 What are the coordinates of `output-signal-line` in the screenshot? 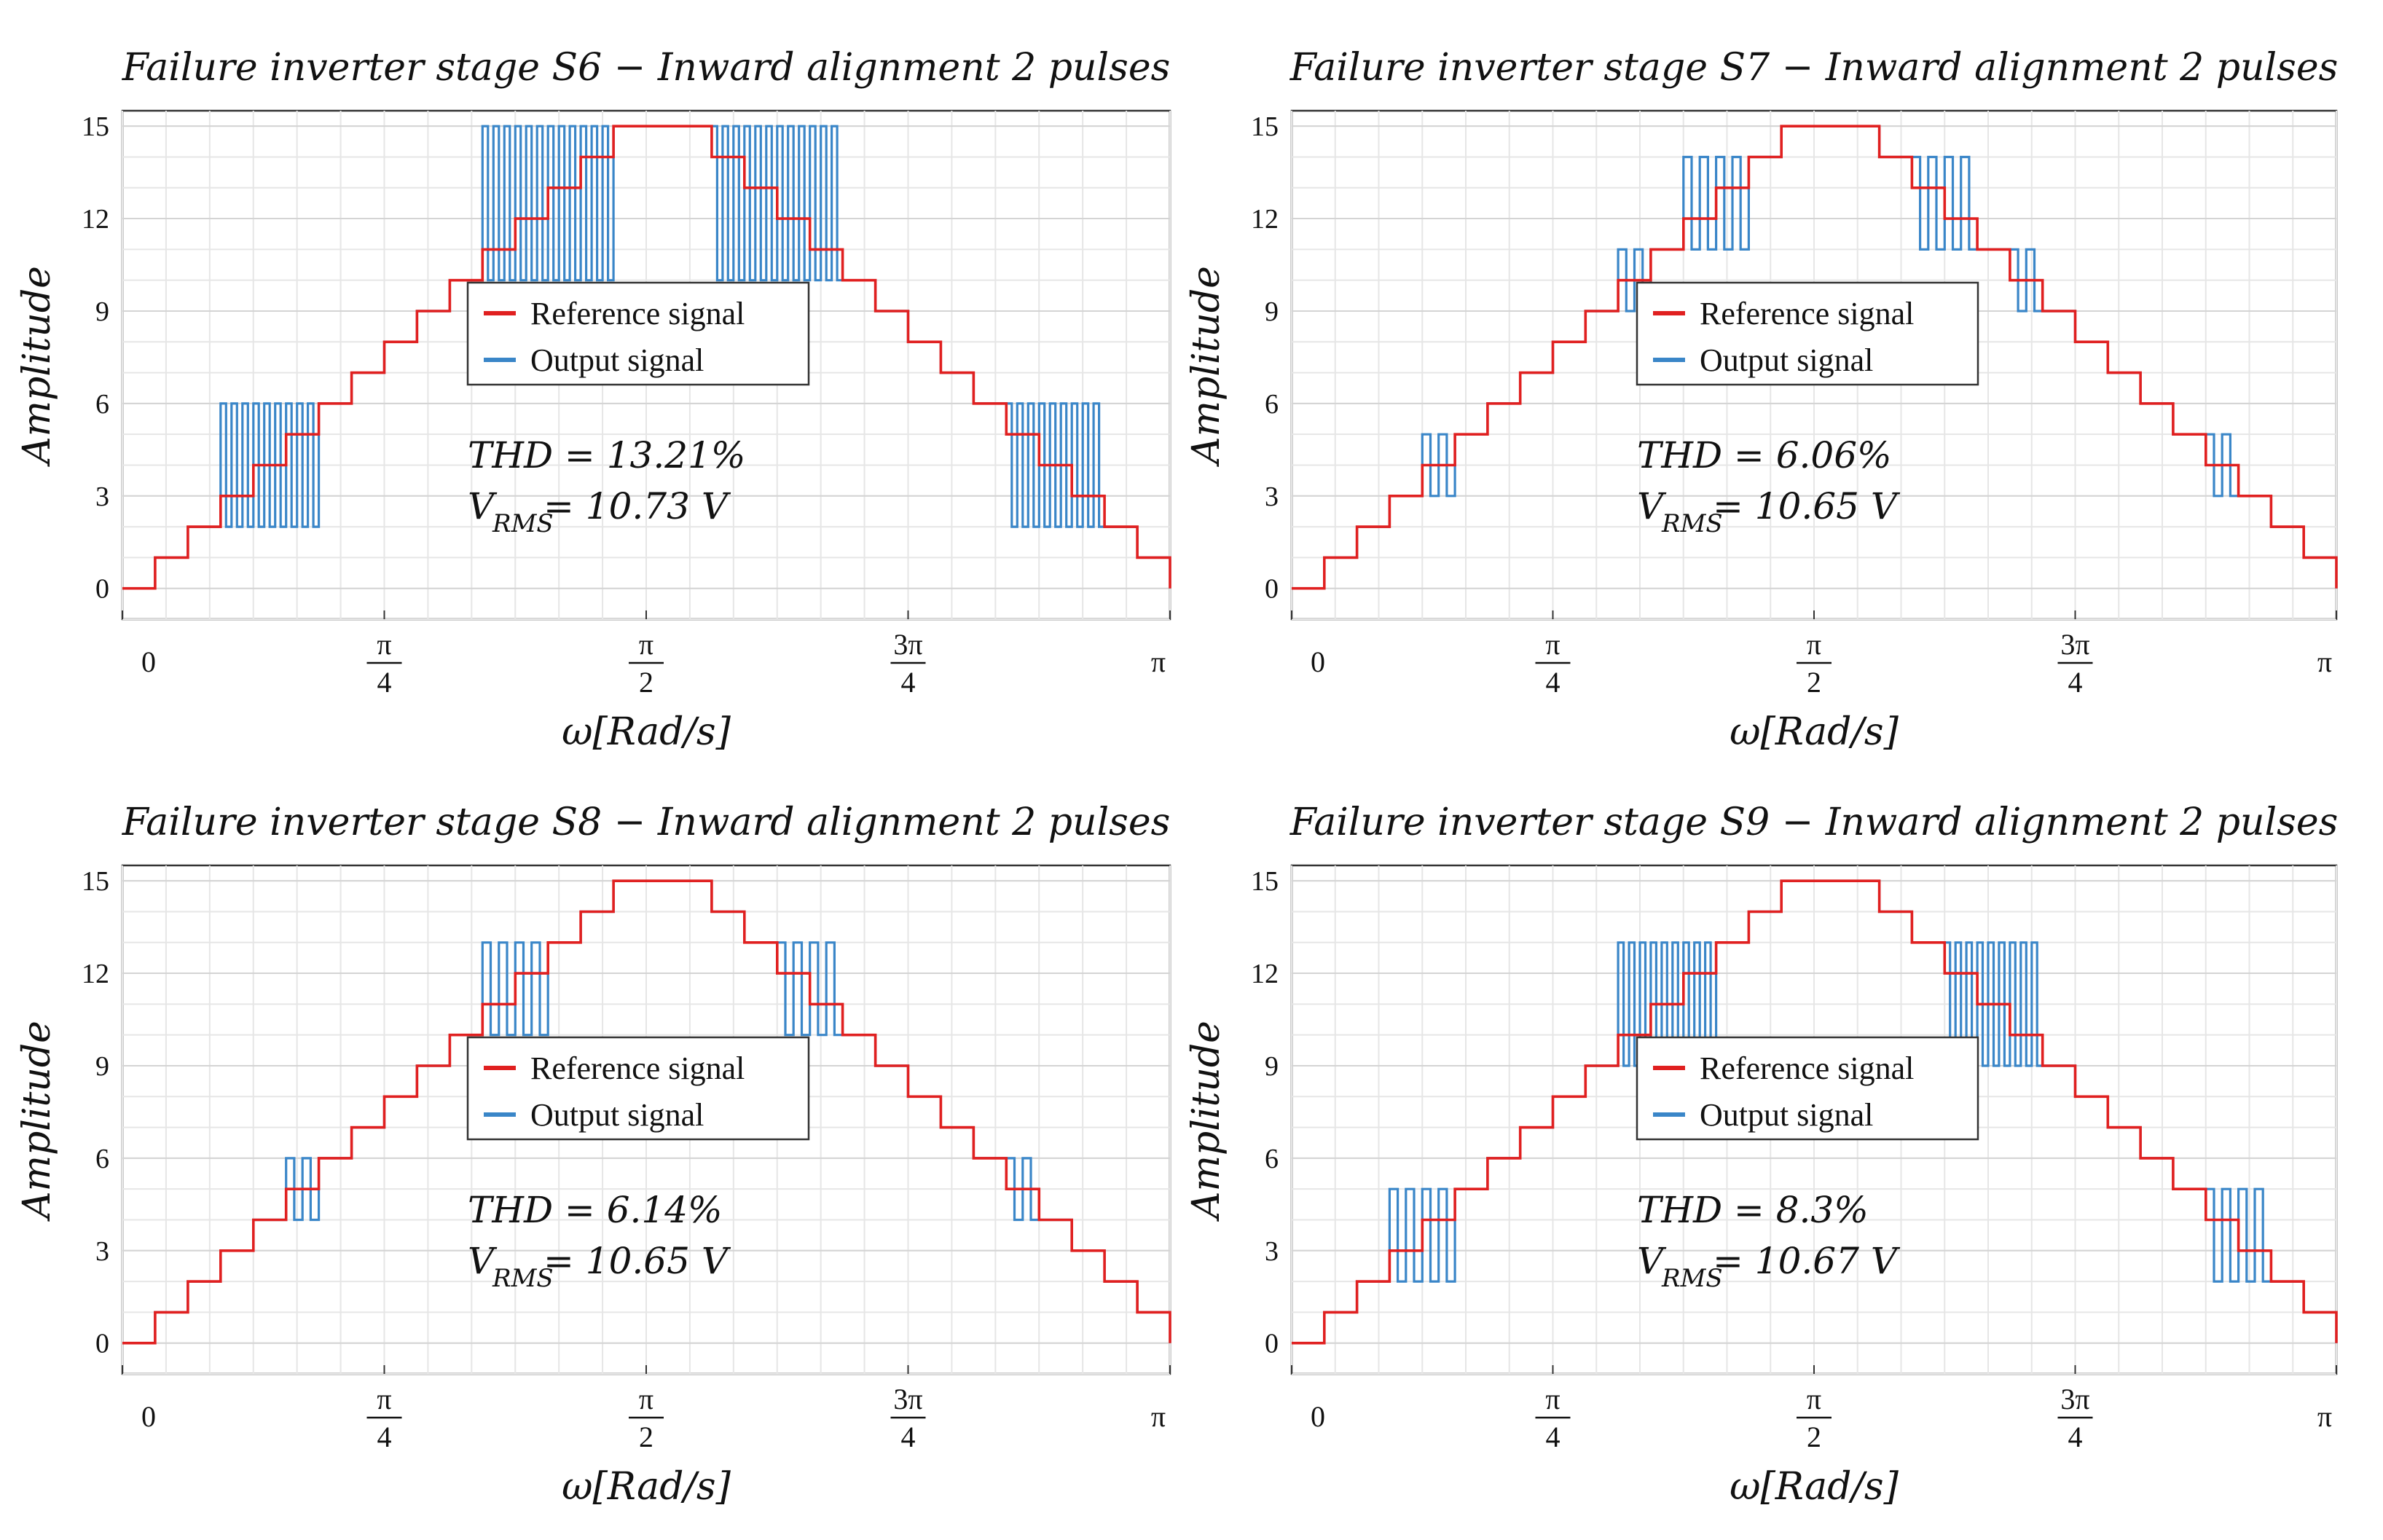 It's located at (647, 357).